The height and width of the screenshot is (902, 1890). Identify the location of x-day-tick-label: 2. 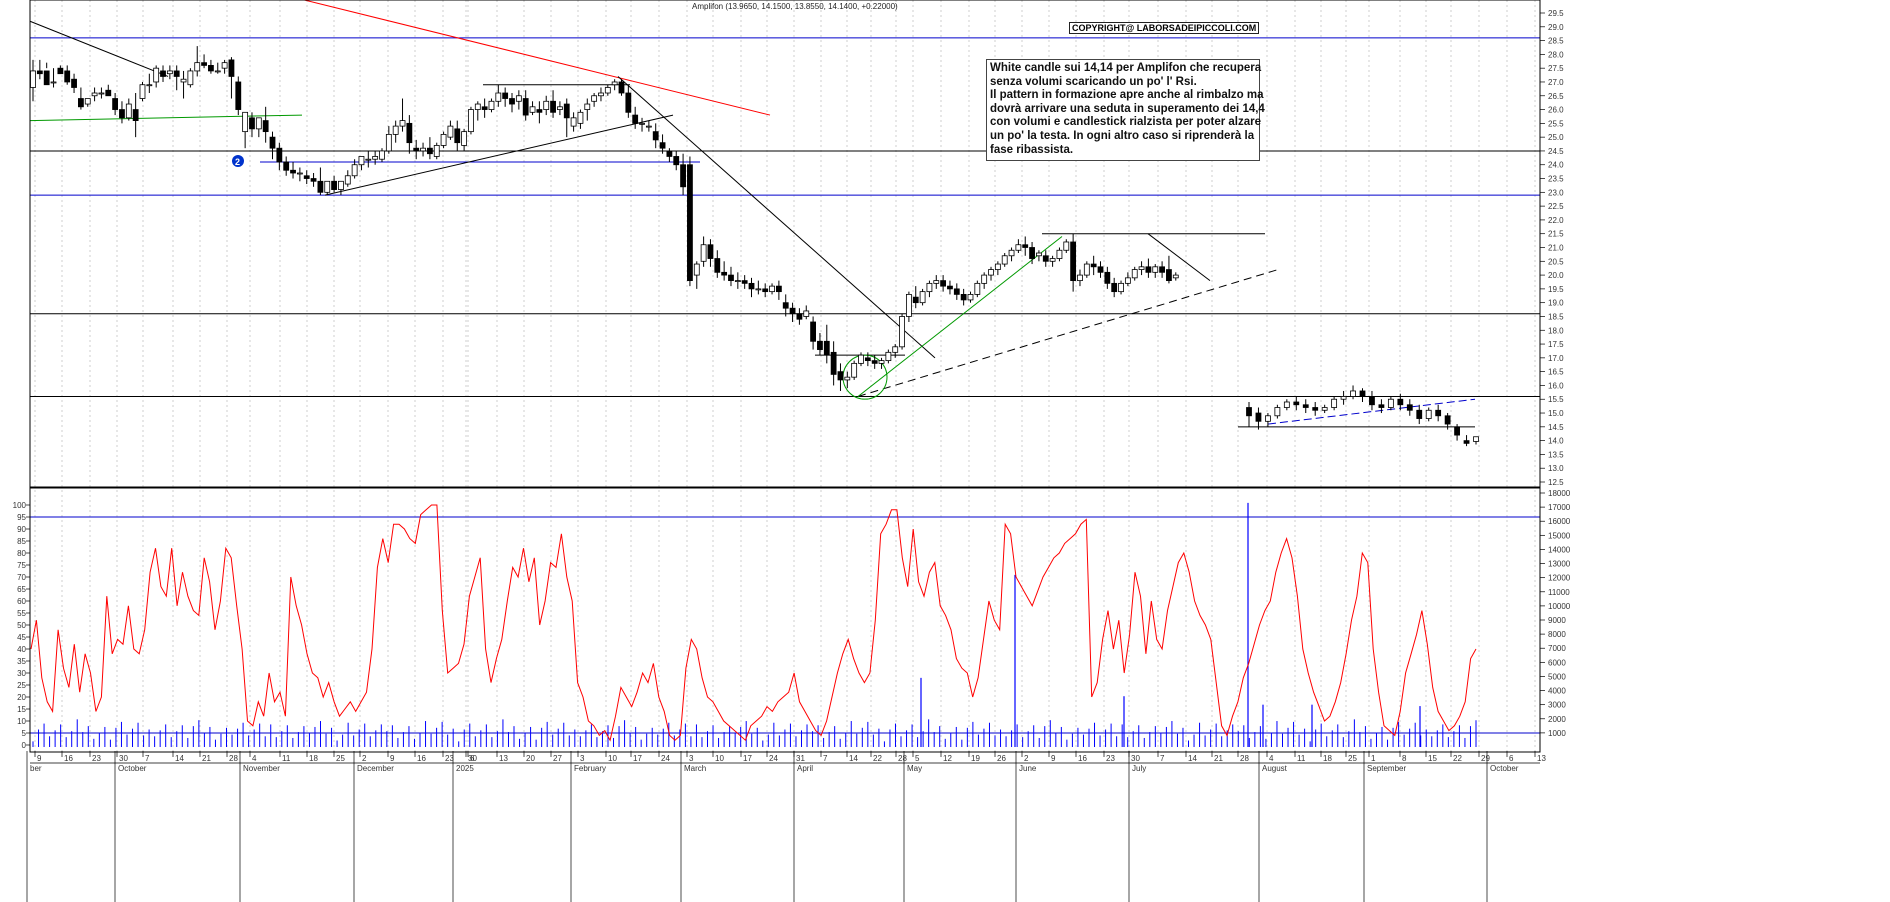
(364, 758).